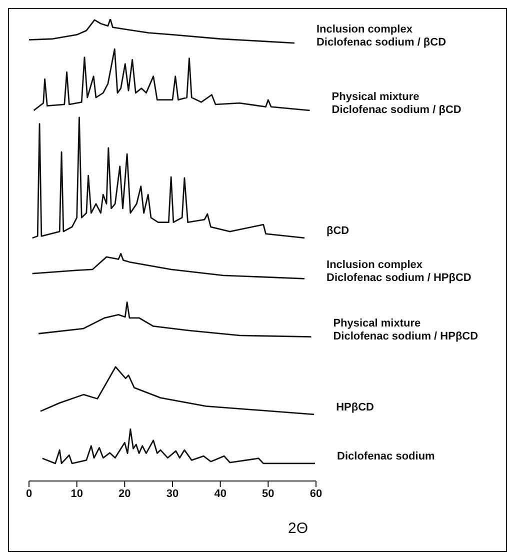 The height and width of the screenshot is (560, 515). What do you see at coordinates (268, 494) in the screenshot?
I see `x-tick-label: 50` at bounding box center [268, 494].